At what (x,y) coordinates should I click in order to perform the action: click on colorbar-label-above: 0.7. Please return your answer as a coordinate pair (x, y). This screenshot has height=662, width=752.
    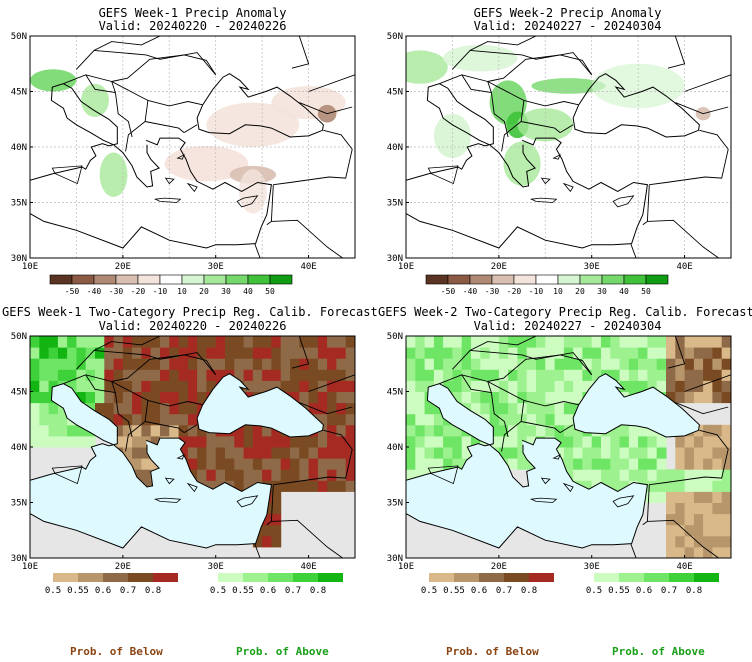
    Looking at the image, I should click on (293, 591).